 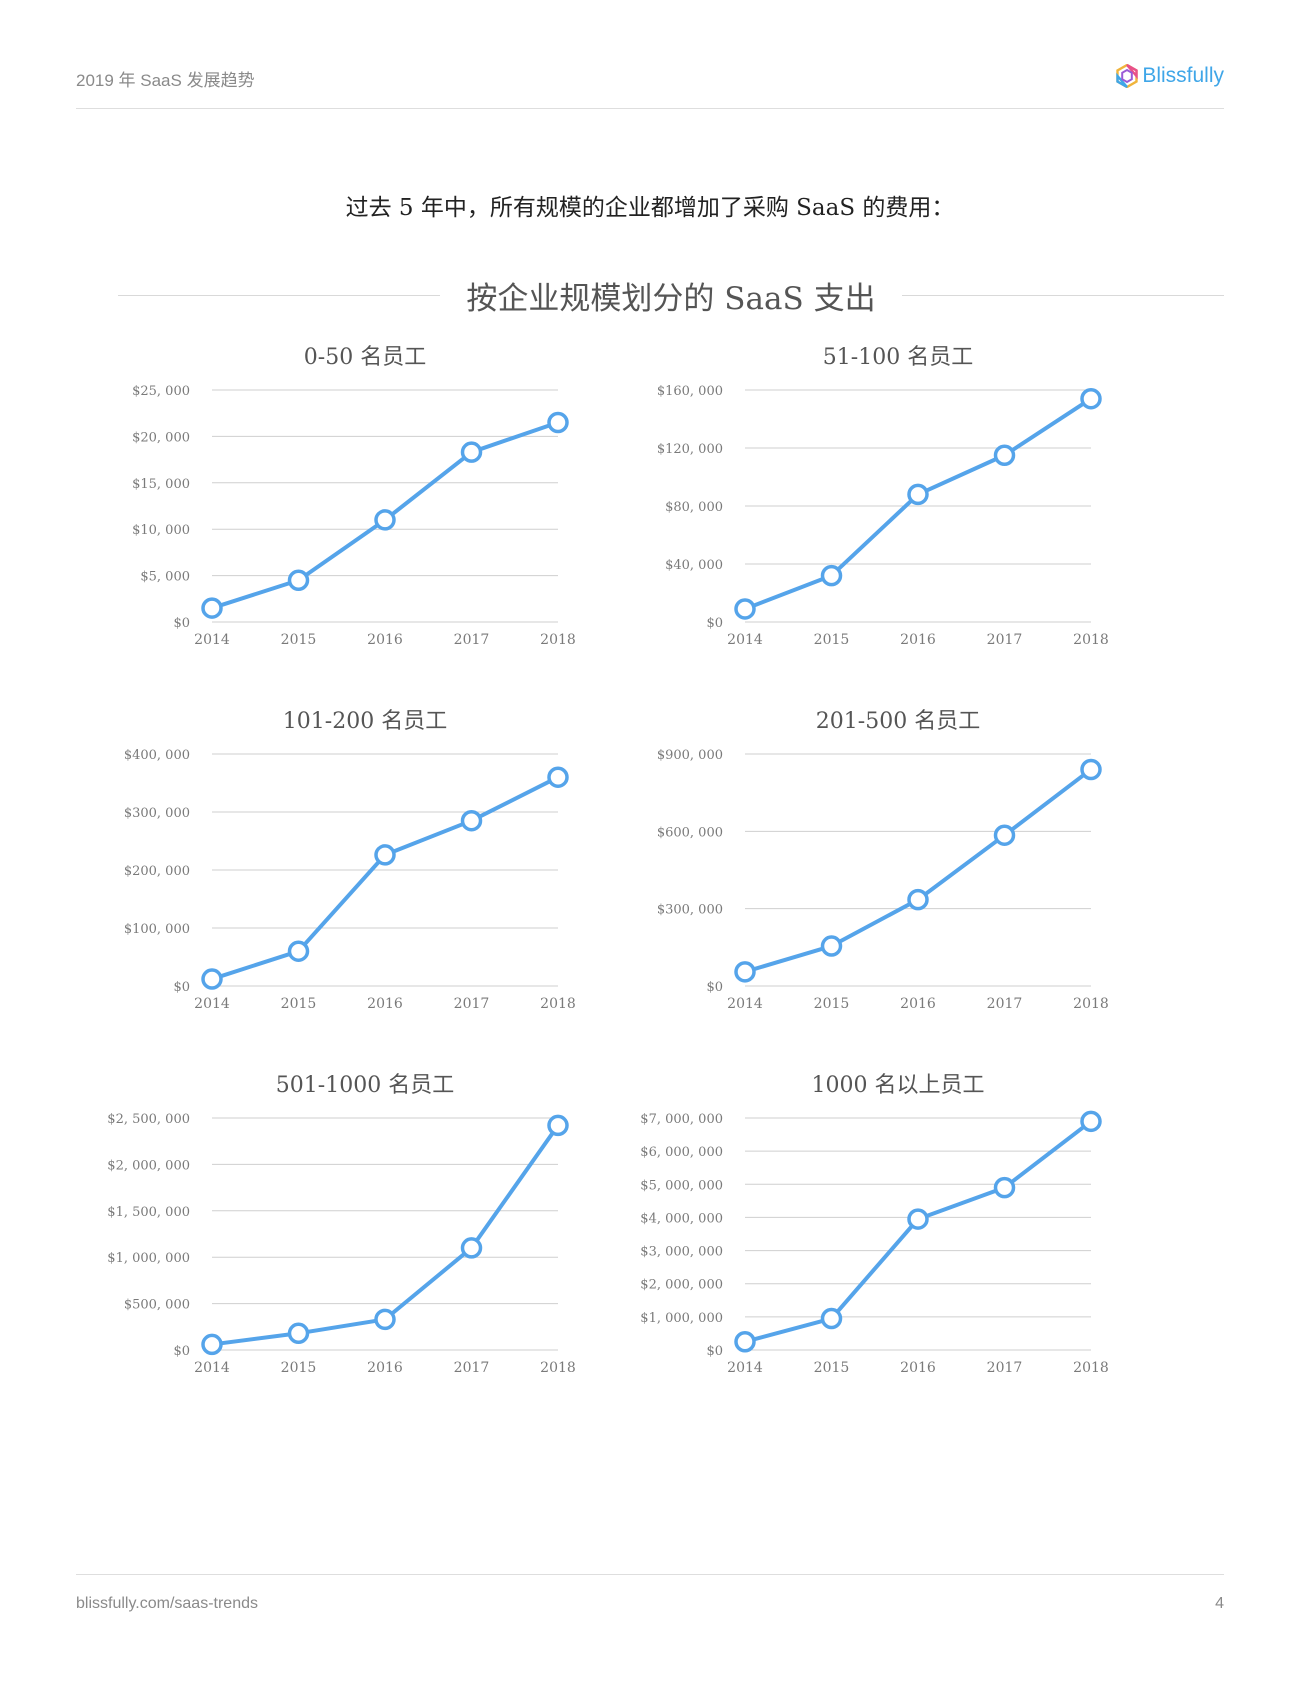 What do you see at coordinates (161, 391) in the screenshot?
I see `y-tick-label: $25, 000` at bounding box center [161, 391].